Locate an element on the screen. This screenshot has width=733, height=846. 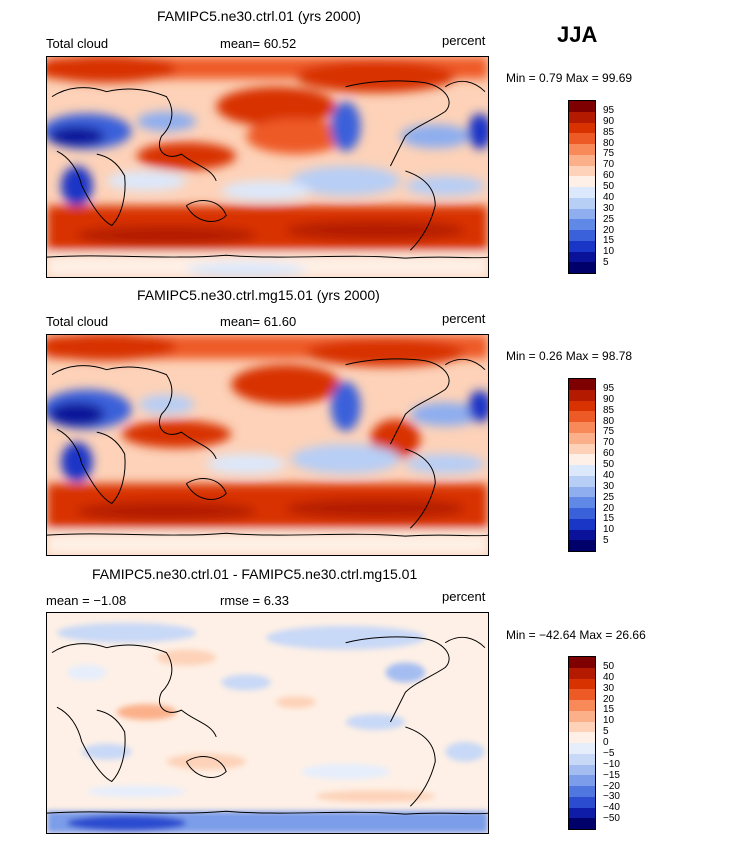
colorbar-tick-label: 90 is located at coordinates (609, 121).